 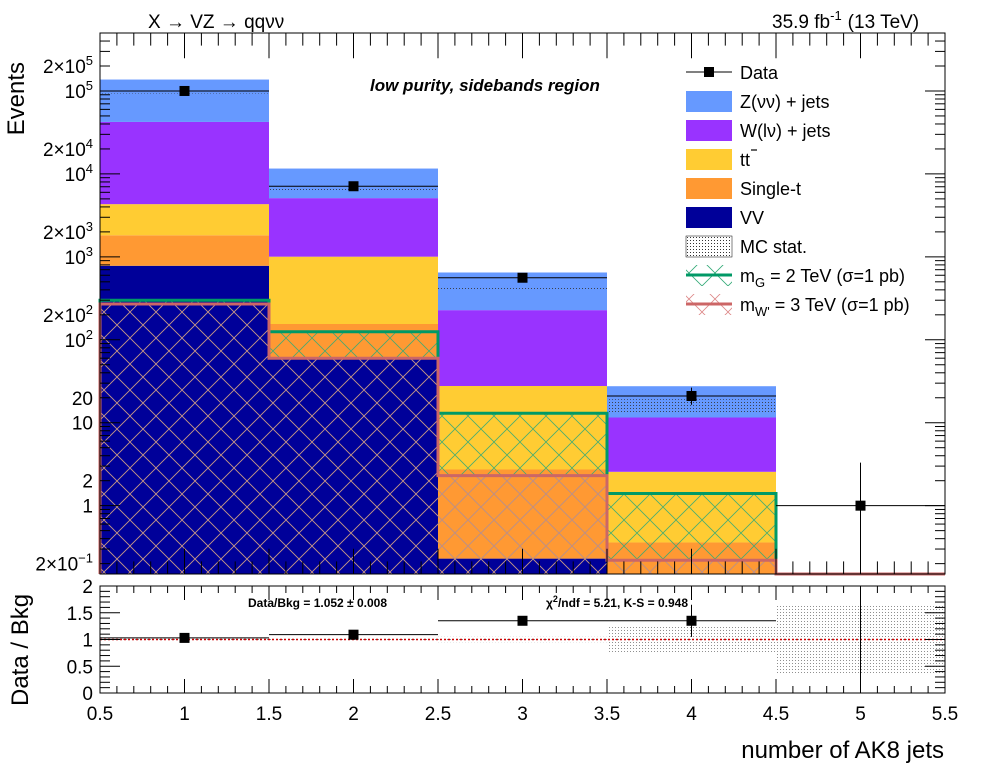 What do you see at coordinates (860, 714) in the screenshot?
I see `x-tick-label: 5` at bounding box center [860, 714].